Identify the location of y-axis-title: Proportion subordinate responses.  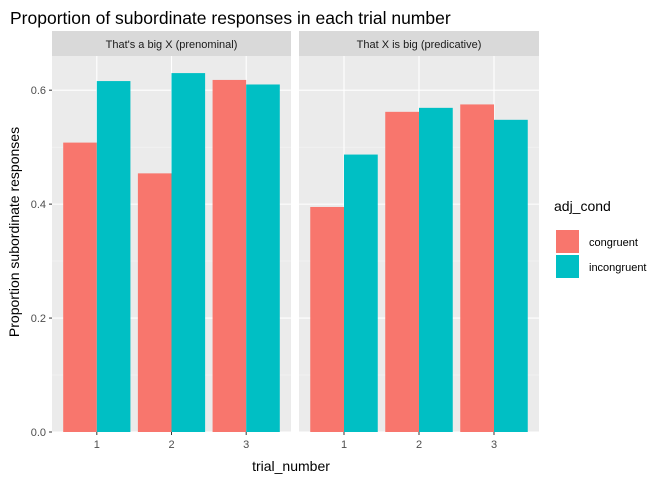
(14, 232).